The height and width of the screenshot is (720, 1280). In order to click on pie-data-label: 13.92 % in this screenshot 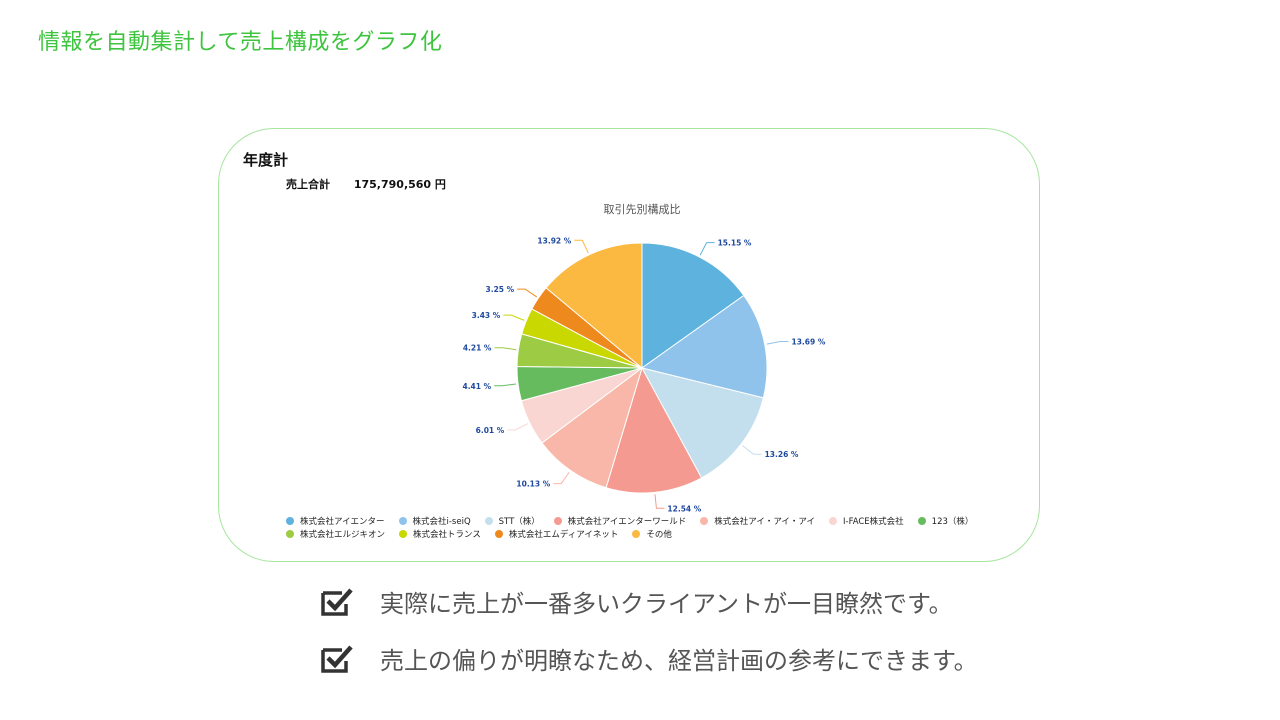, I will do `click(554, 240)`.